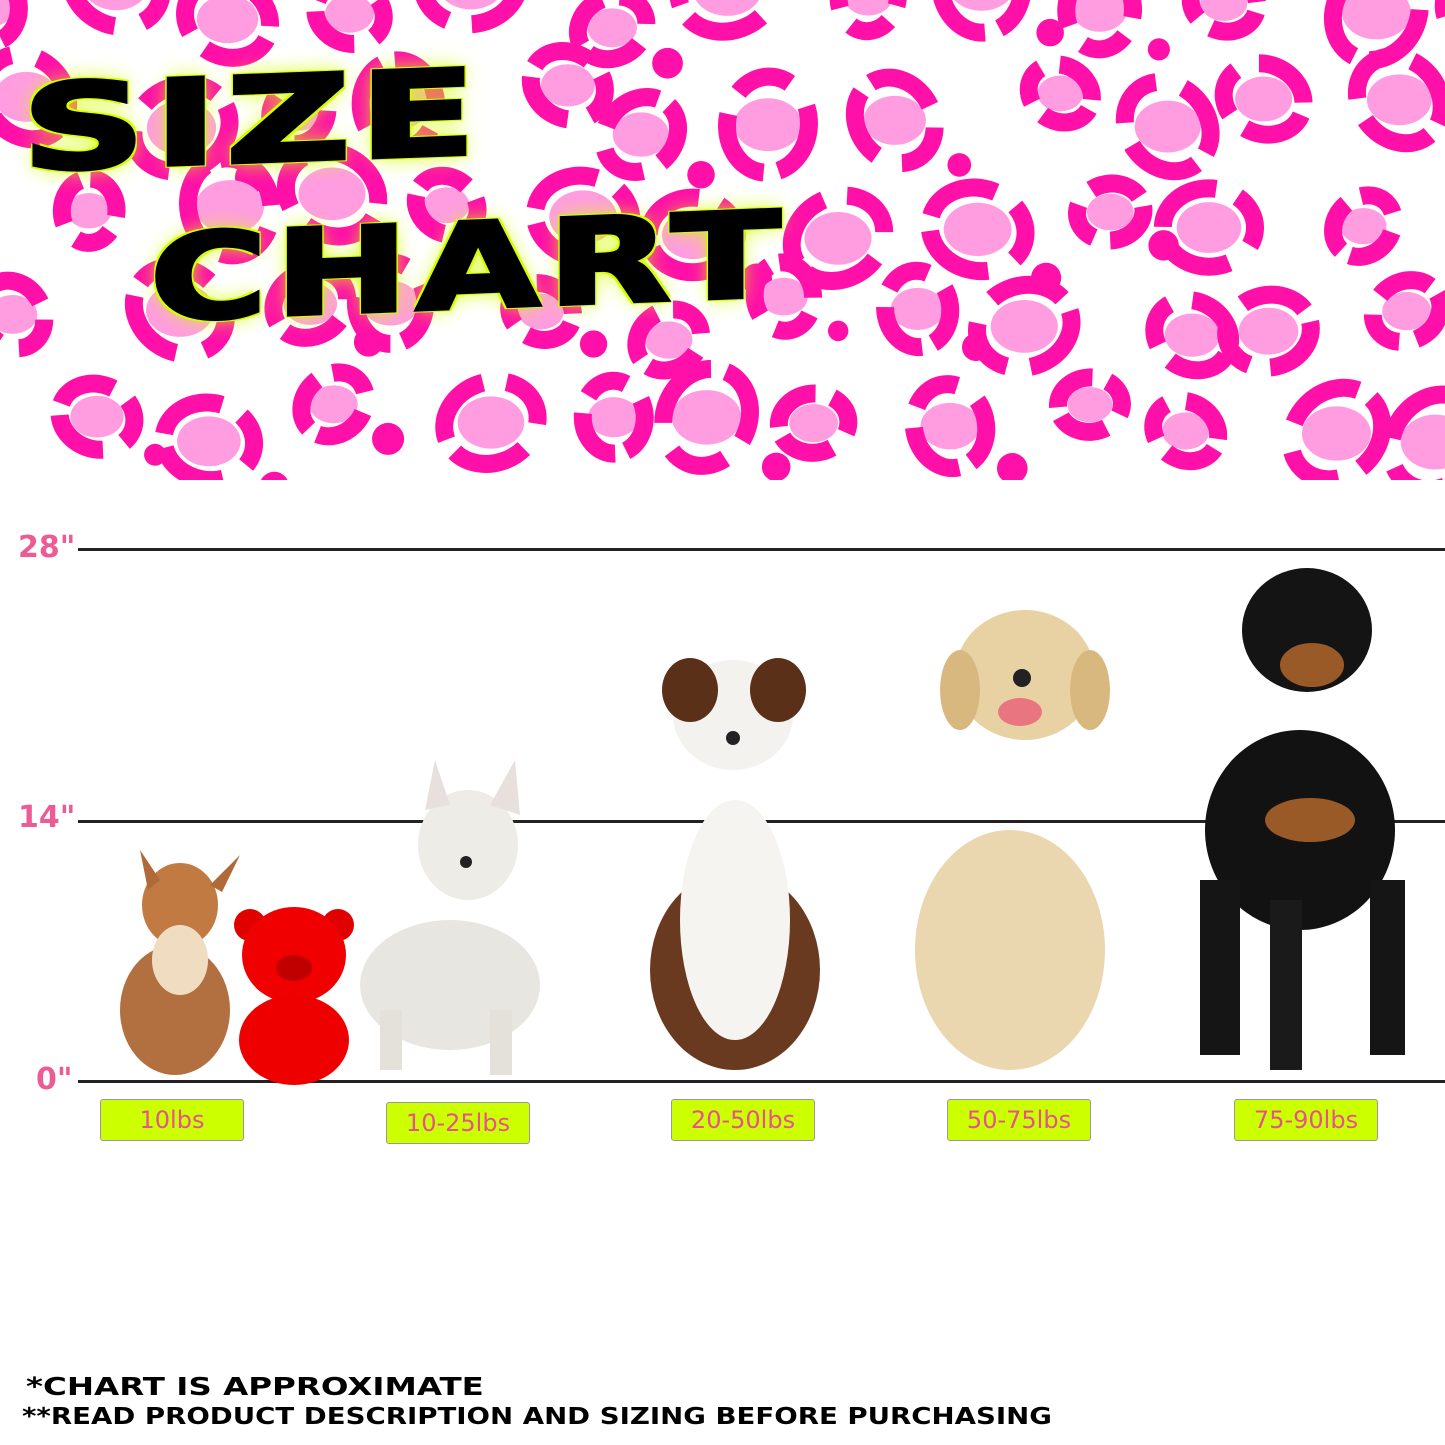 The height and width of the screenshot is (1445, 1445). What do you see at coordinates (1302, 819) in the screenshot?
I see `rottweiler-image` at bounding box center [1302, 819].